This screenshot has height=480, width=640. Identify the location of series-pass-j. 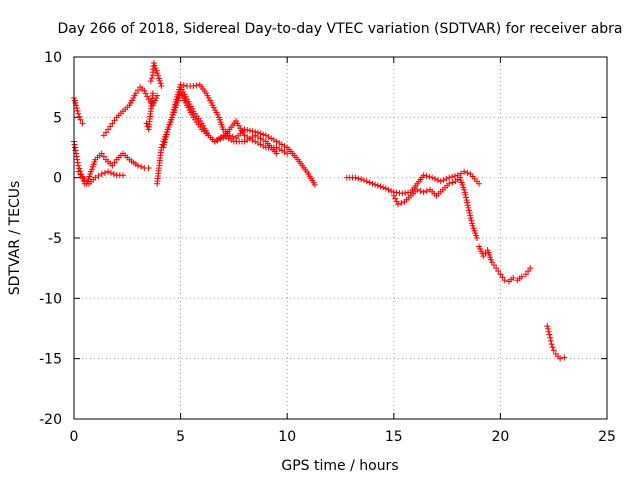
(435, 207).